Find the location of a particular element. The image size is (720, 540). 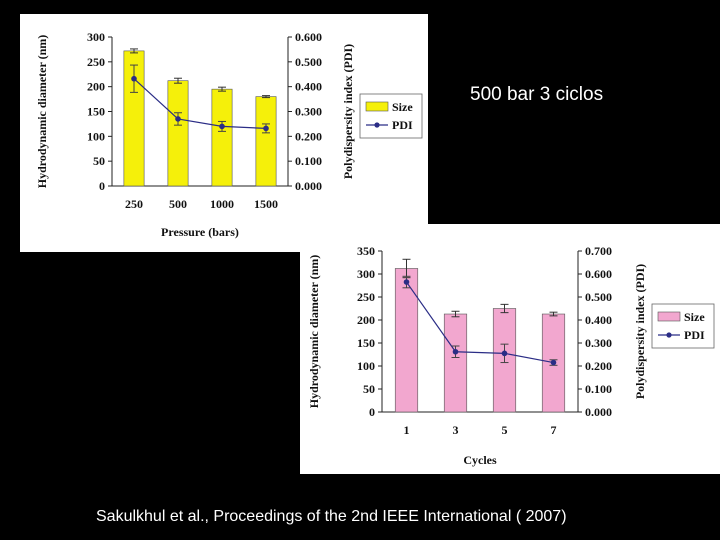

category-label: 5 is located at coordinates (505, 430).